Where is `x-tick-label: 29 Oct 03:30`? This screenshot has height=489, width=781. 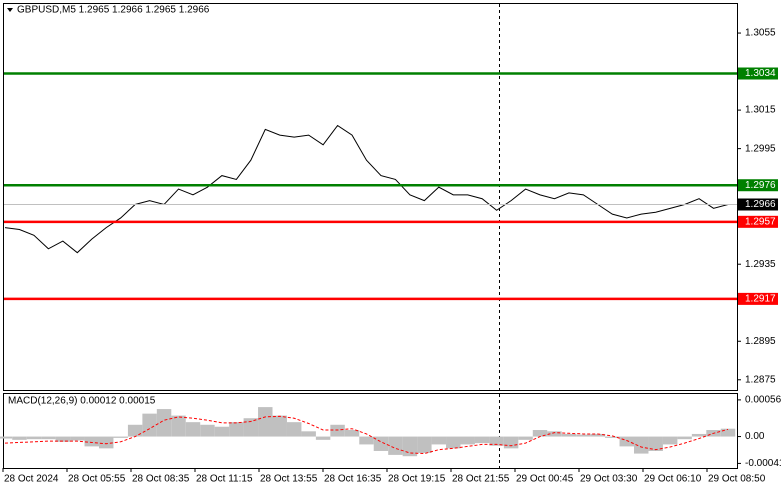
x-tick-label: 29 Oct 03:30 is located at coordinates (609, 479).